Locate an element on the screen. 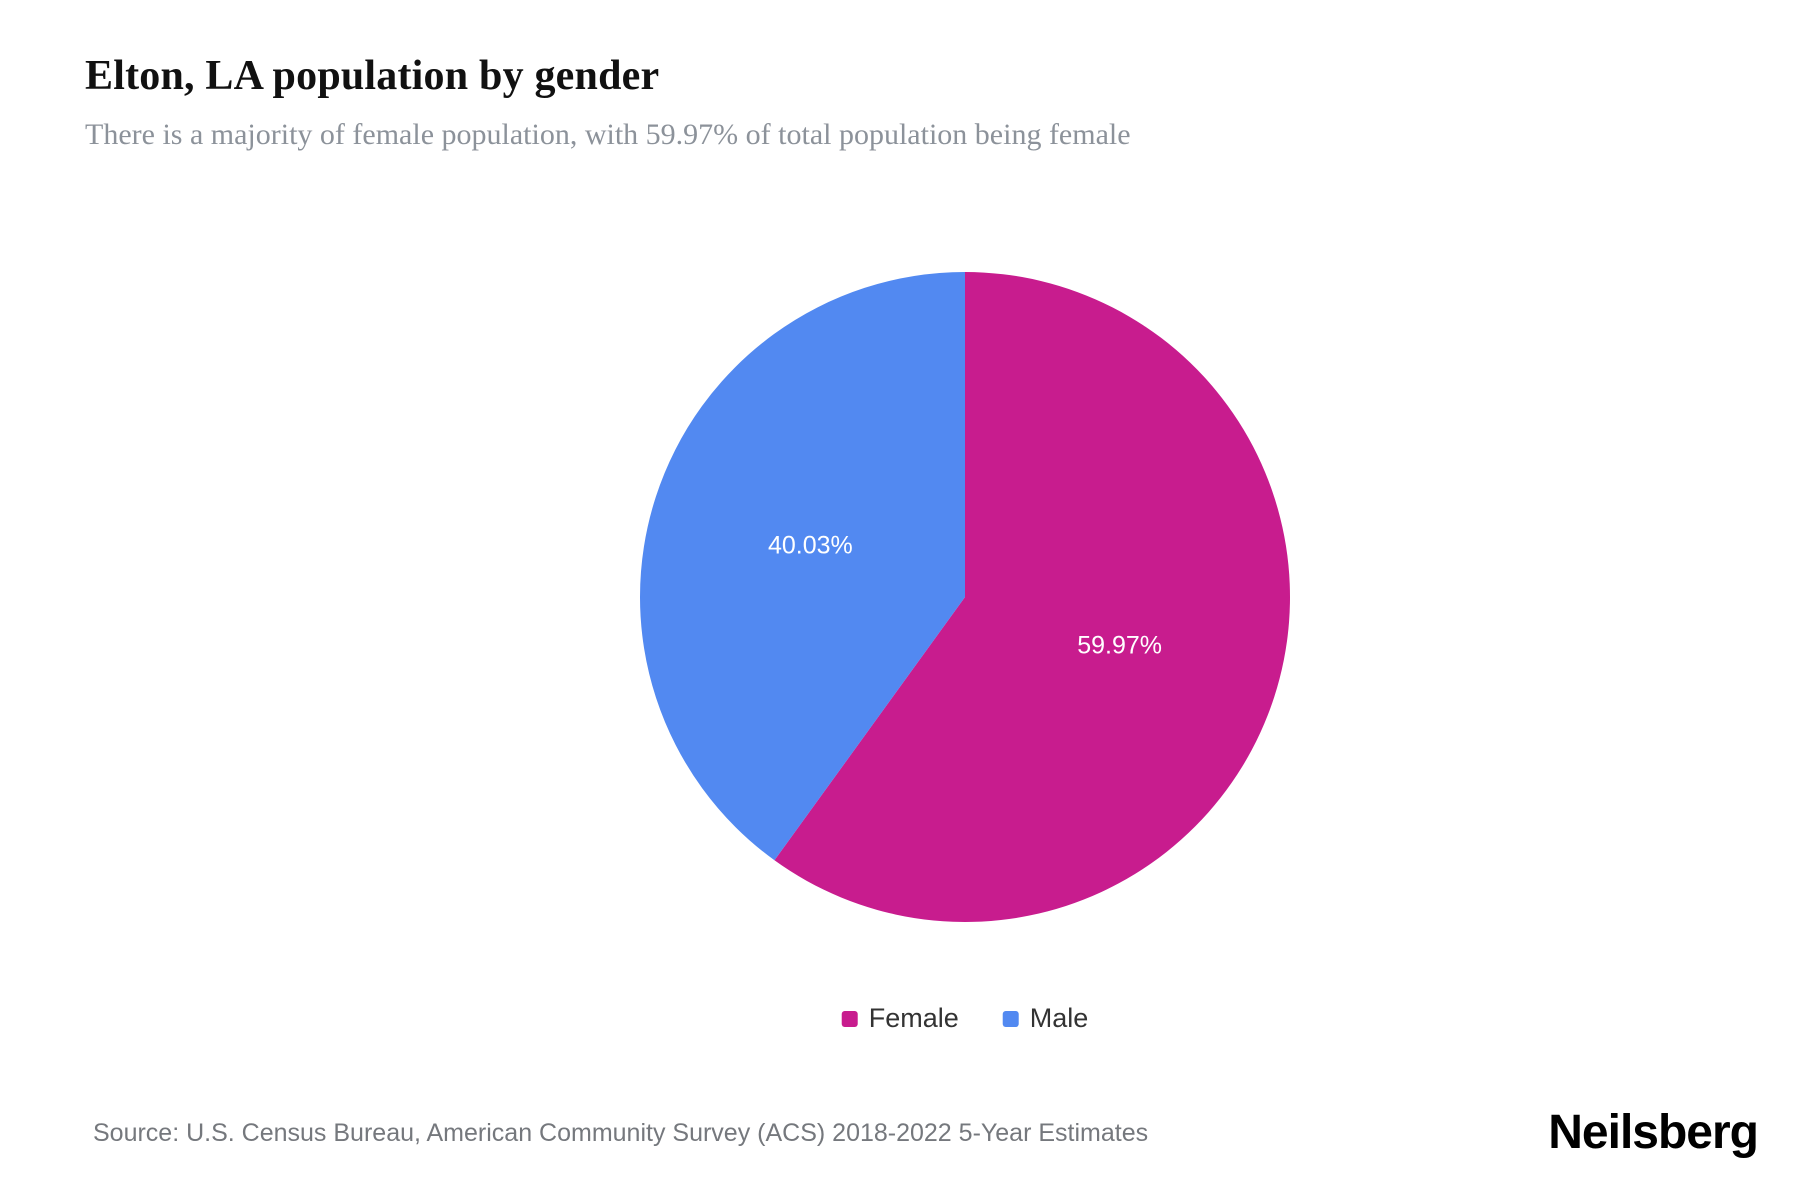  pie-slice-male is located at coordinates (802, 566).